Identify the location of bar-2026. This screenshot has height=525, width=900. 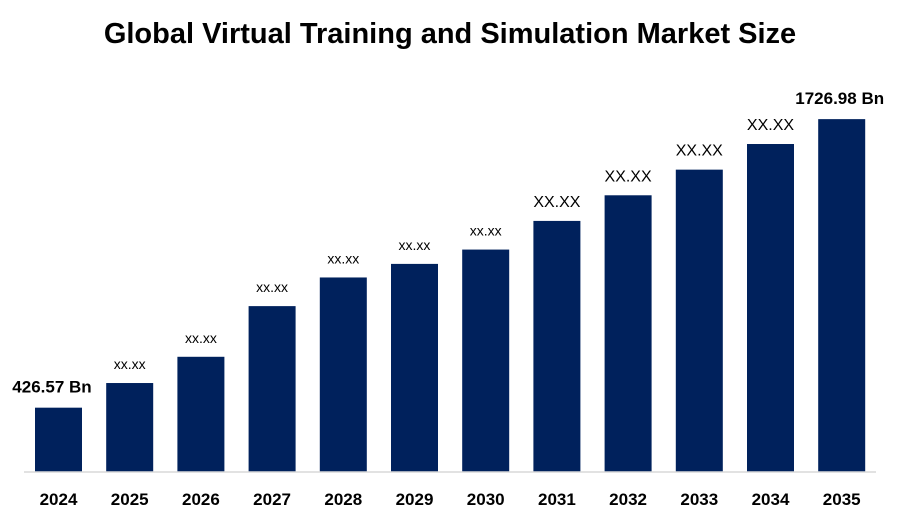
(201, 414).